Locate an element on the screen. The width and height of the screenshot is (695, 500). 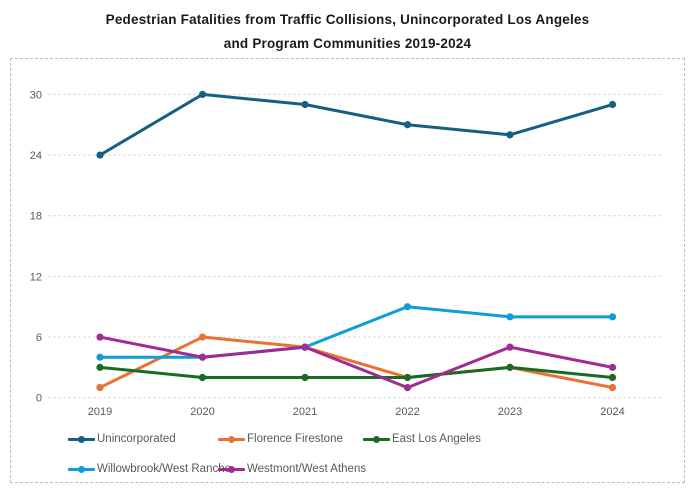
data-point-east-los-angeles-2019 is located at coordinates (100, 367).